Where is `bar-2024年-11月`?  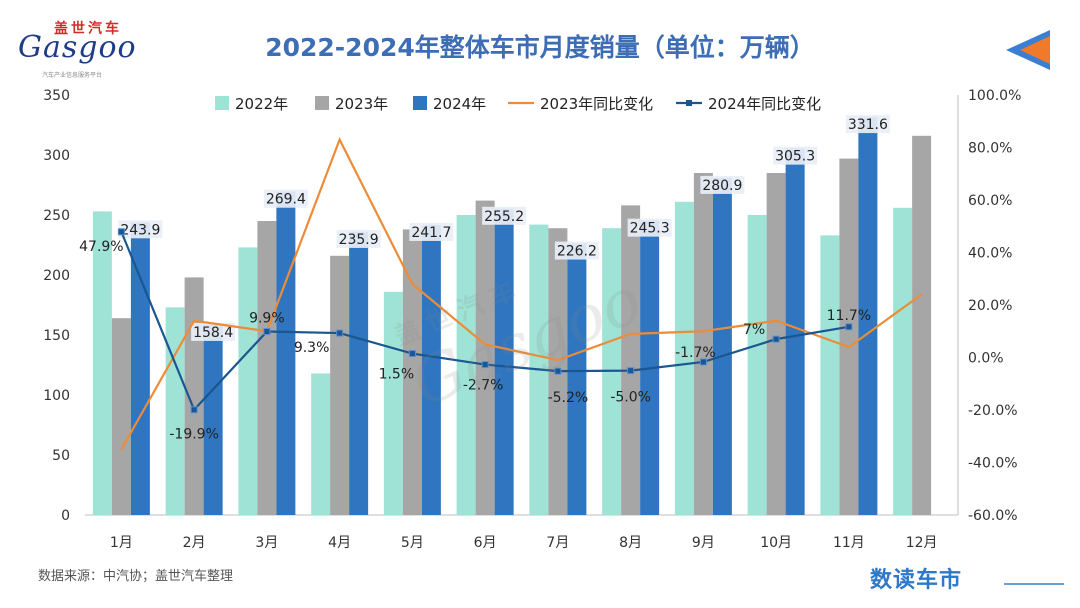
bar-2024年-11月 is located at coordinates (868, 316).